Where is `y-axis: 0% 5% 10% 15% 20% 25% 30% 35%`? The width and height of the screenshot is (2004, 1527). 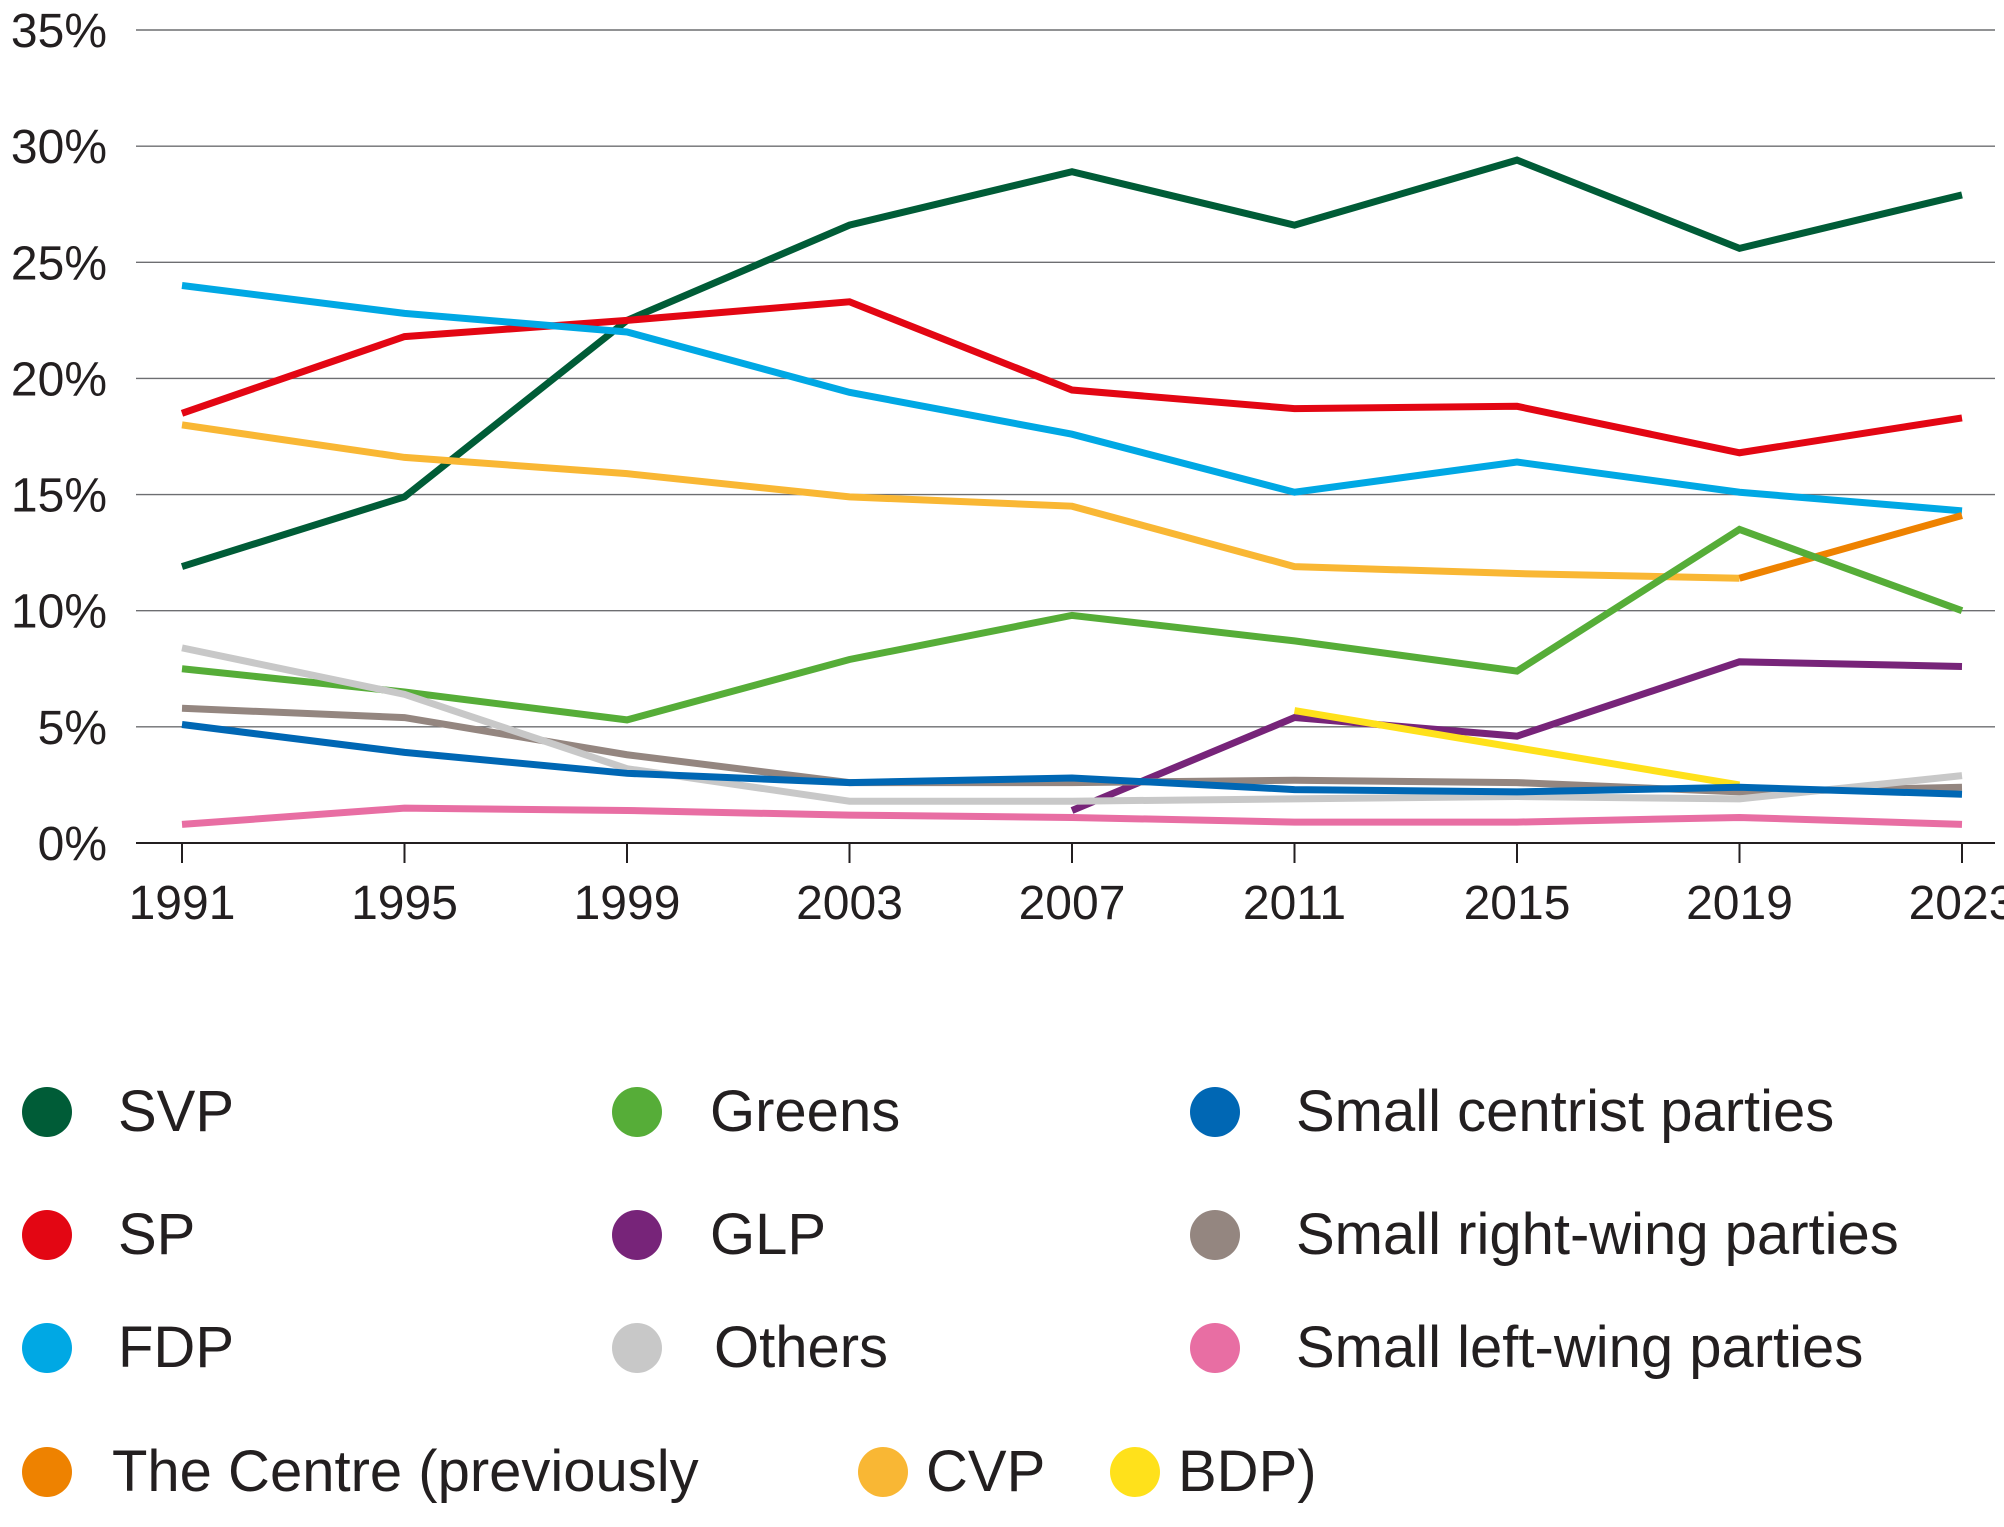 y-axis: 0% 5% 10% 15% 20% 25% 30% 35% is located at coordinates (59, 438).